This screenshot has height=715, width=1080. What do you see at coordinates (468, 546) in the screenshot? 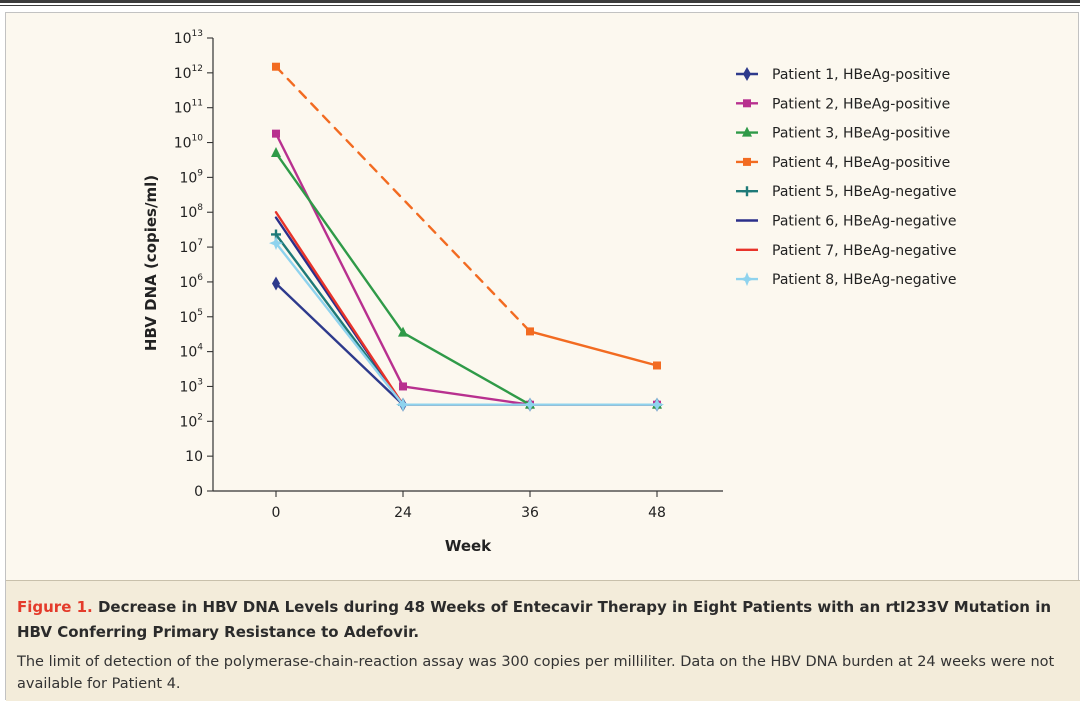
I see `x-axis-title: Week` at bounding box center [468, 546].